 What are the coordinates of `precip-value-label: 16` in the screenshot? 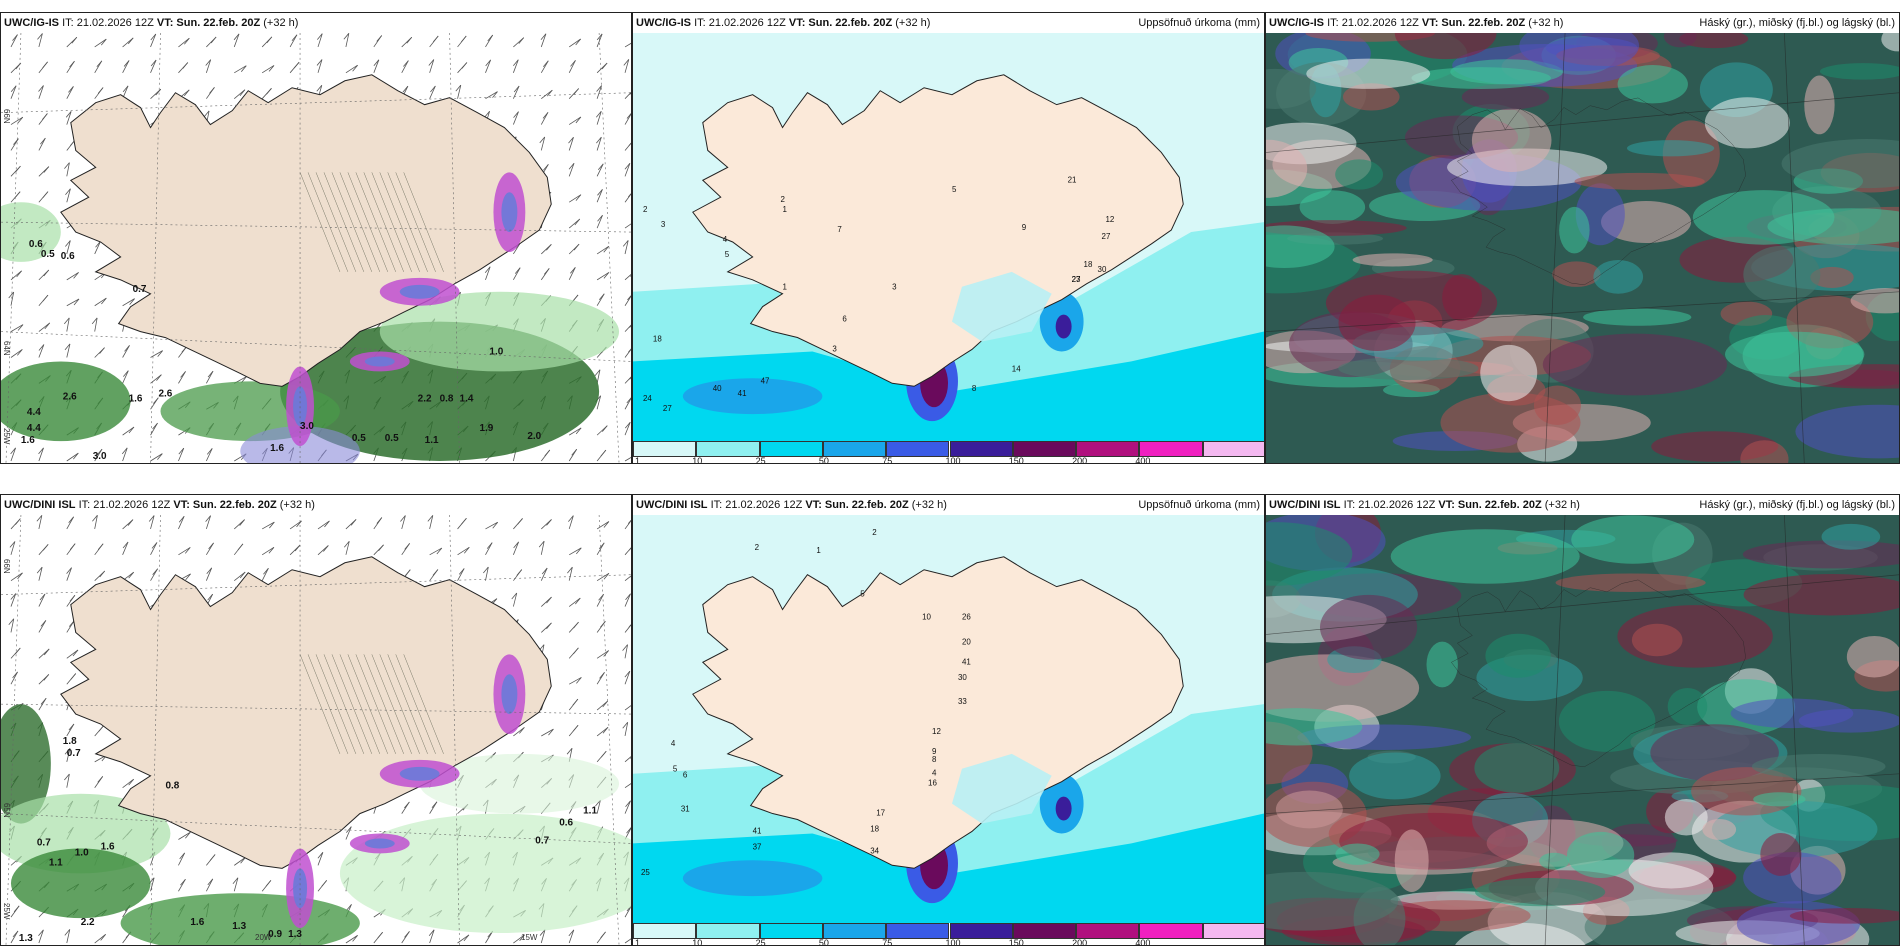 It's located at (932, 783).